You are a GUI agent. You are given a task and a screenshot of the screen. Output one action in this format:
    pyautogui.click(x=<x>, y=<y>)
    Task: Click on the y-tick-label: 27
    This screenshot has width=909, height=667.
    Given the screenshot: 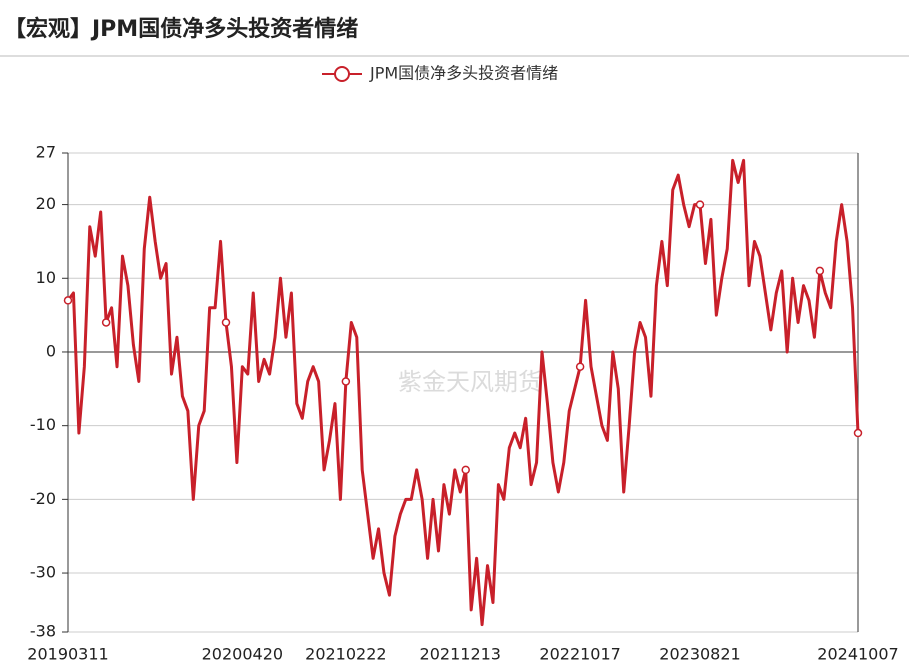 What is the action you would take?
    pyautogui.click(x=46, y=152)
    